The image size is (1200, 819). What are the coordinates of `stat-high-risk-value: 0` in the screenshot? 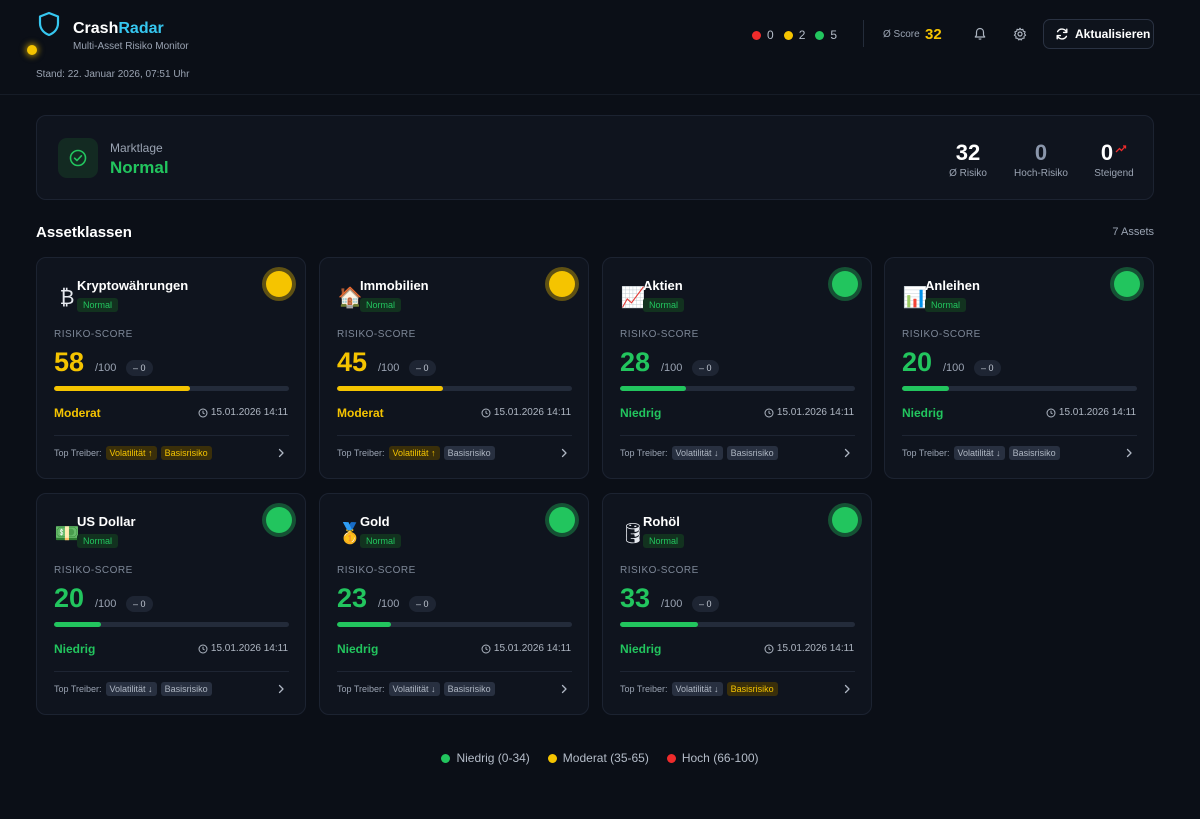 It's located at (1041, 152).